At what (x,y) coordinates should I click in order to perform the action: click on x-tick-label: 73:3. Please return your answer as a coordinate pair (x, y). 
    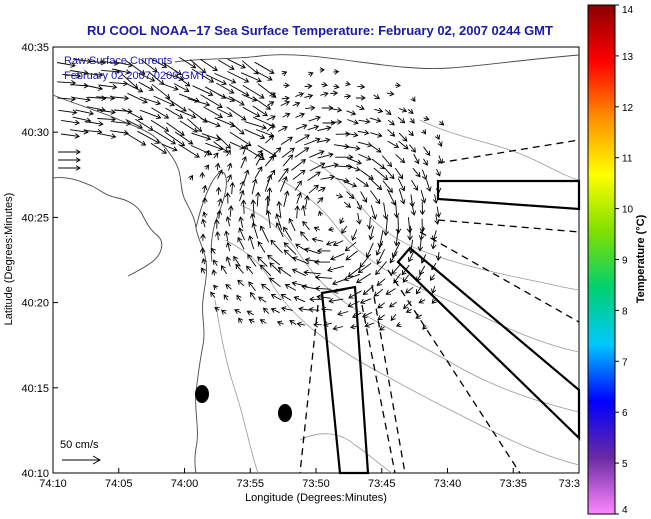
    Looking at the image, I should click on (569, 484).